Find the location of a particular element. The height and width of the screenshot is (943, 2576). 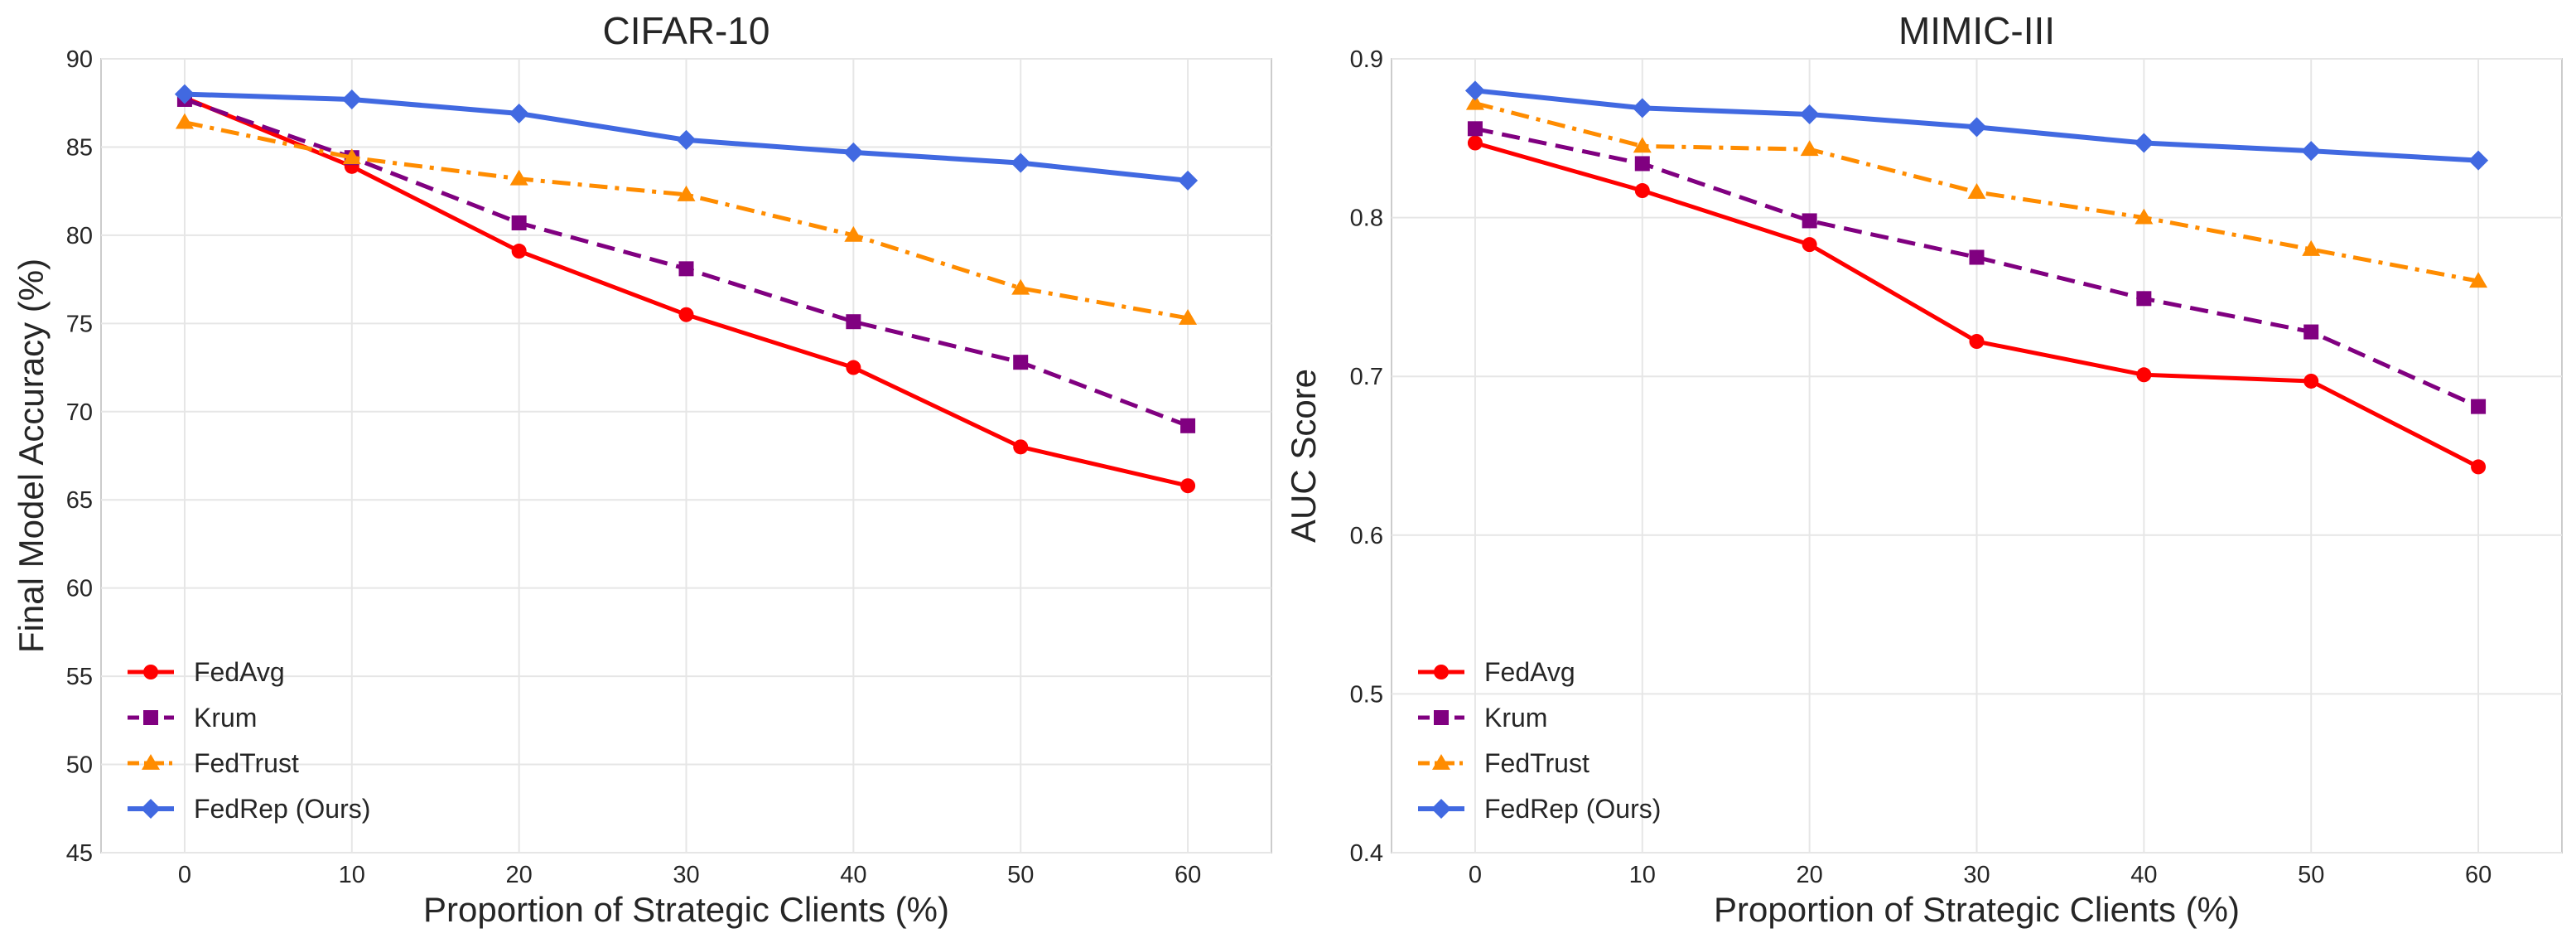

y-tick-label: 0.9 is located at coordinates (1366, 59).